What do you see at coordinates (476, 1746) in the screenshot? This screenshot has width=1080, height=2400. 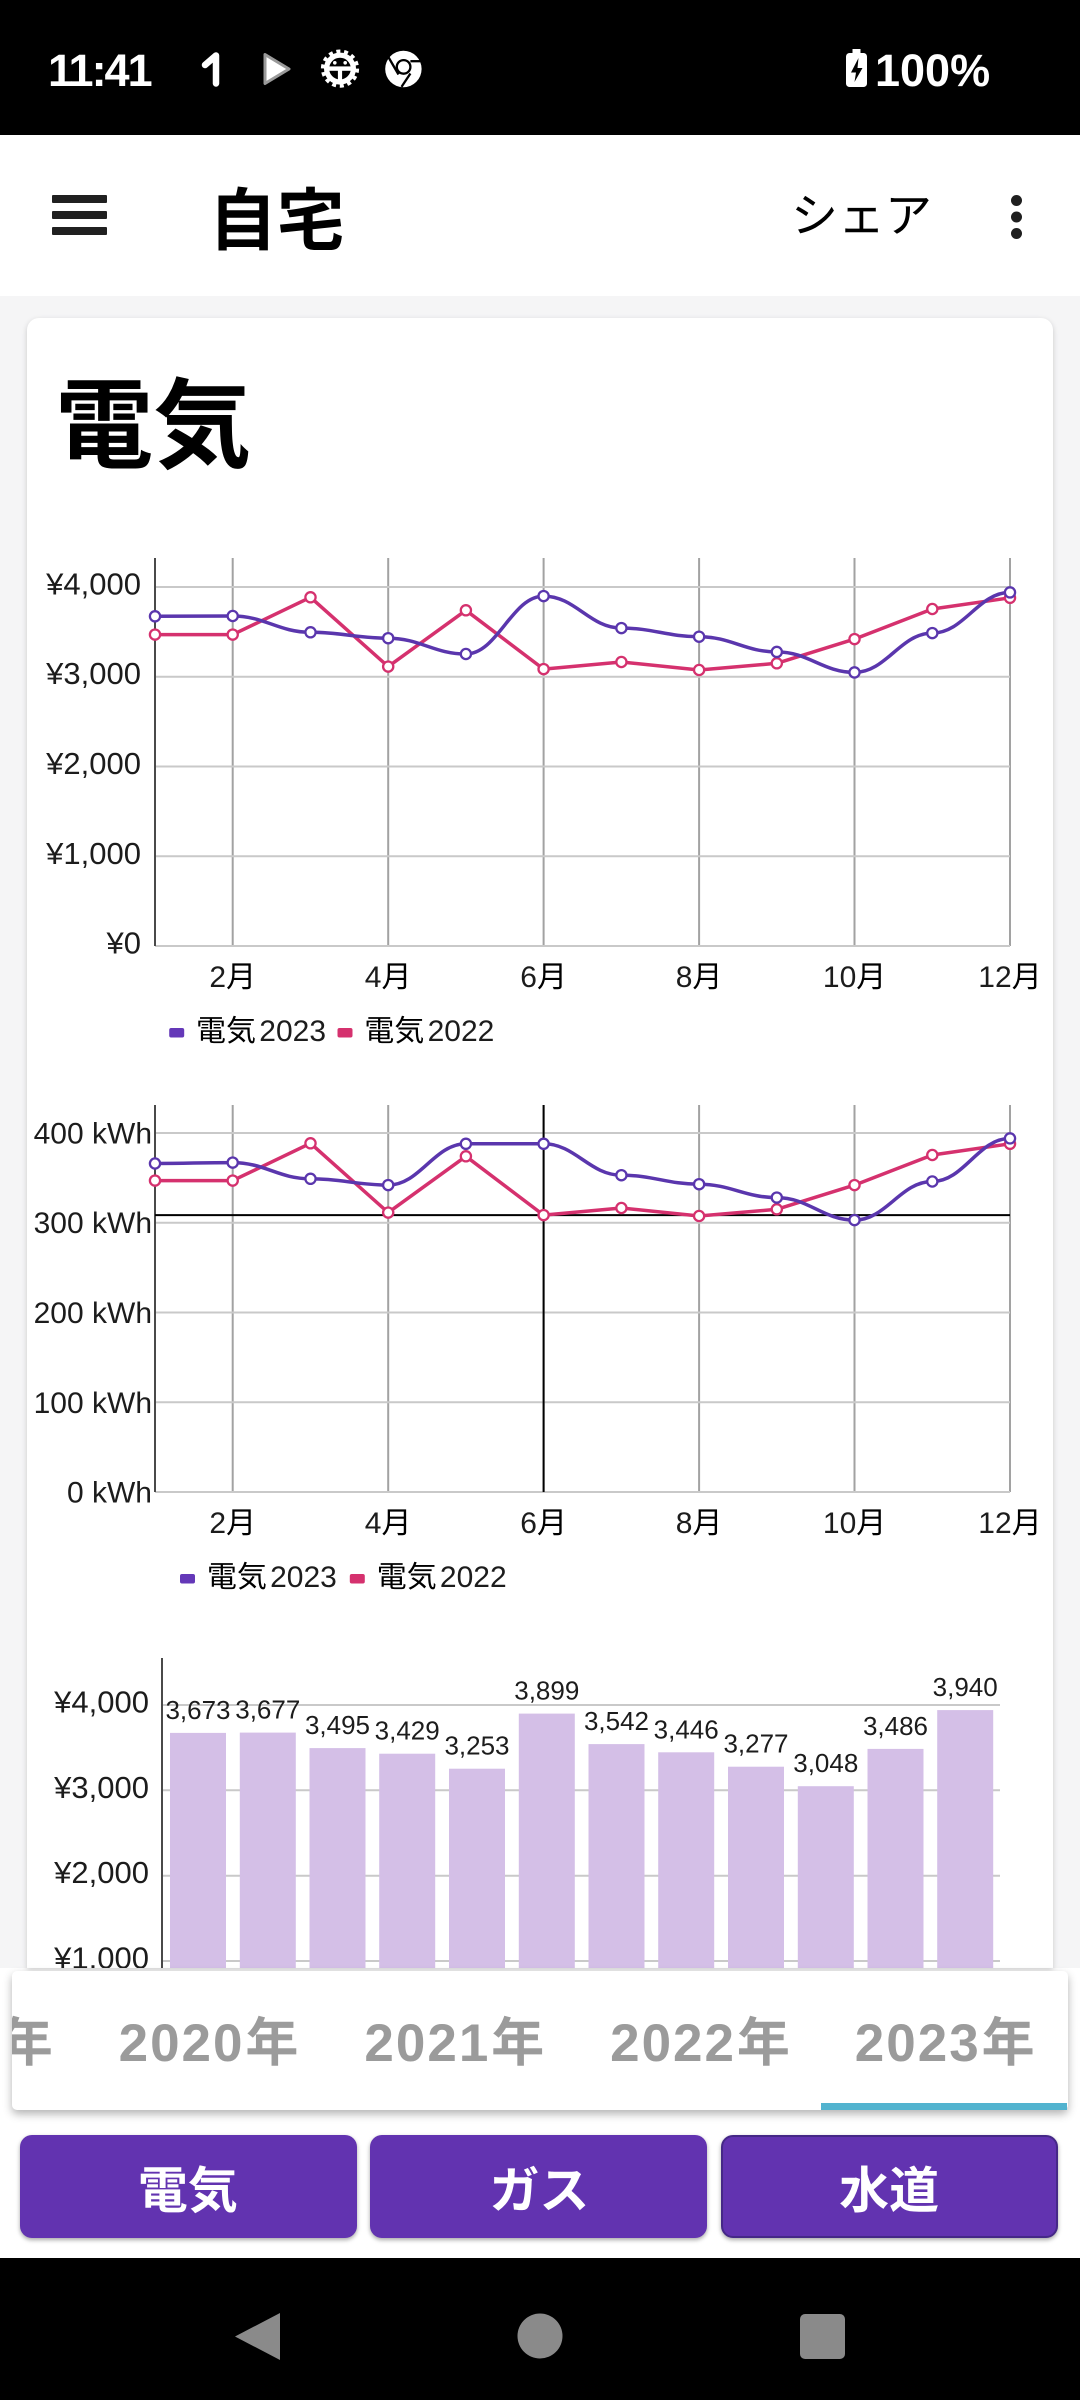 I see `svg-text: 3,253` at bounding box center [476, 1746].